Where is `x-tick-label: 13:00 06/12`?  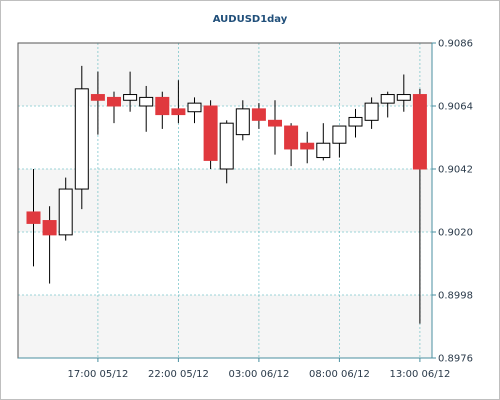
x-tick-label: 13:00 06/12 is located at coordinates (419, 374).